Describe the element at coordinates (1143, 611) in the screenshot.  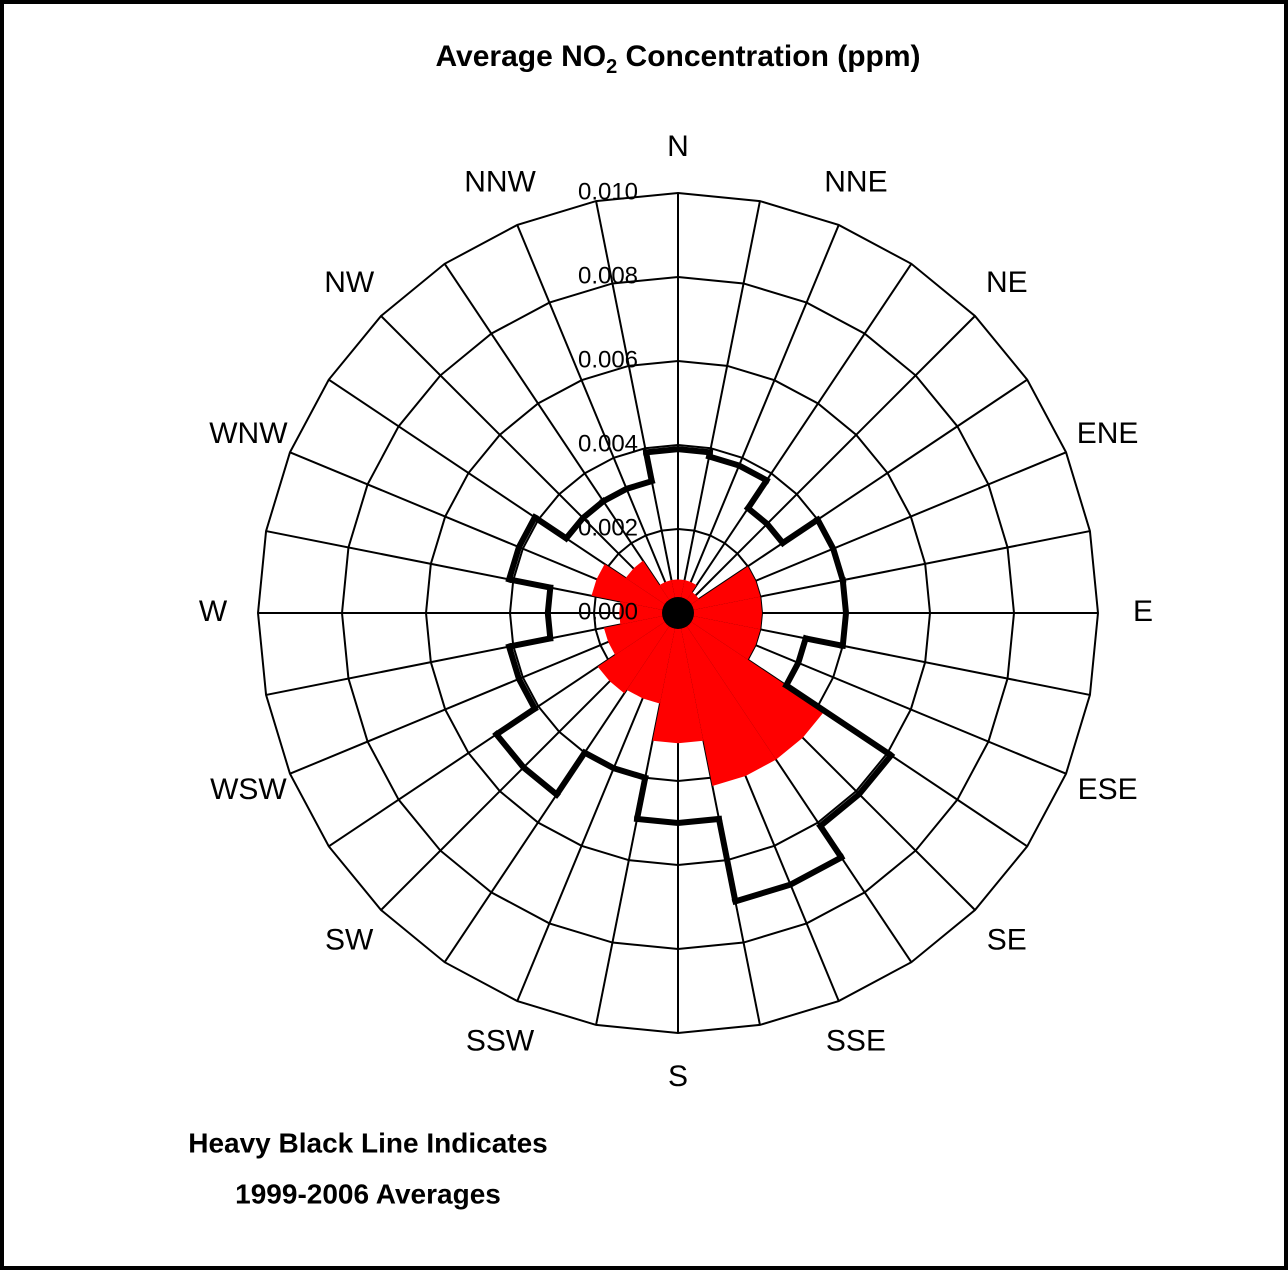
I see `direction-label: E` at that location.